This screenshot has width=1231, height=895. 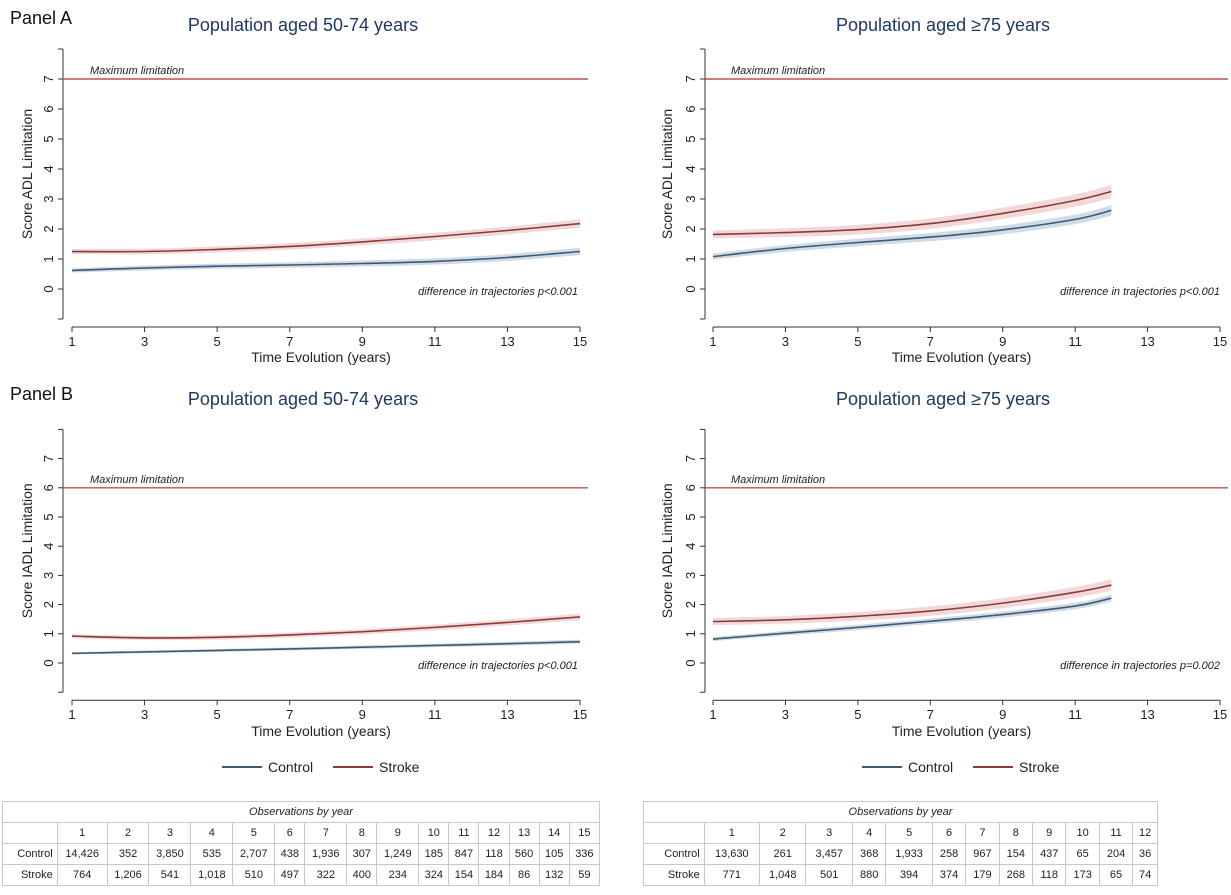 I want to click on x-tick-label: 5, so click(x=857, y=341).